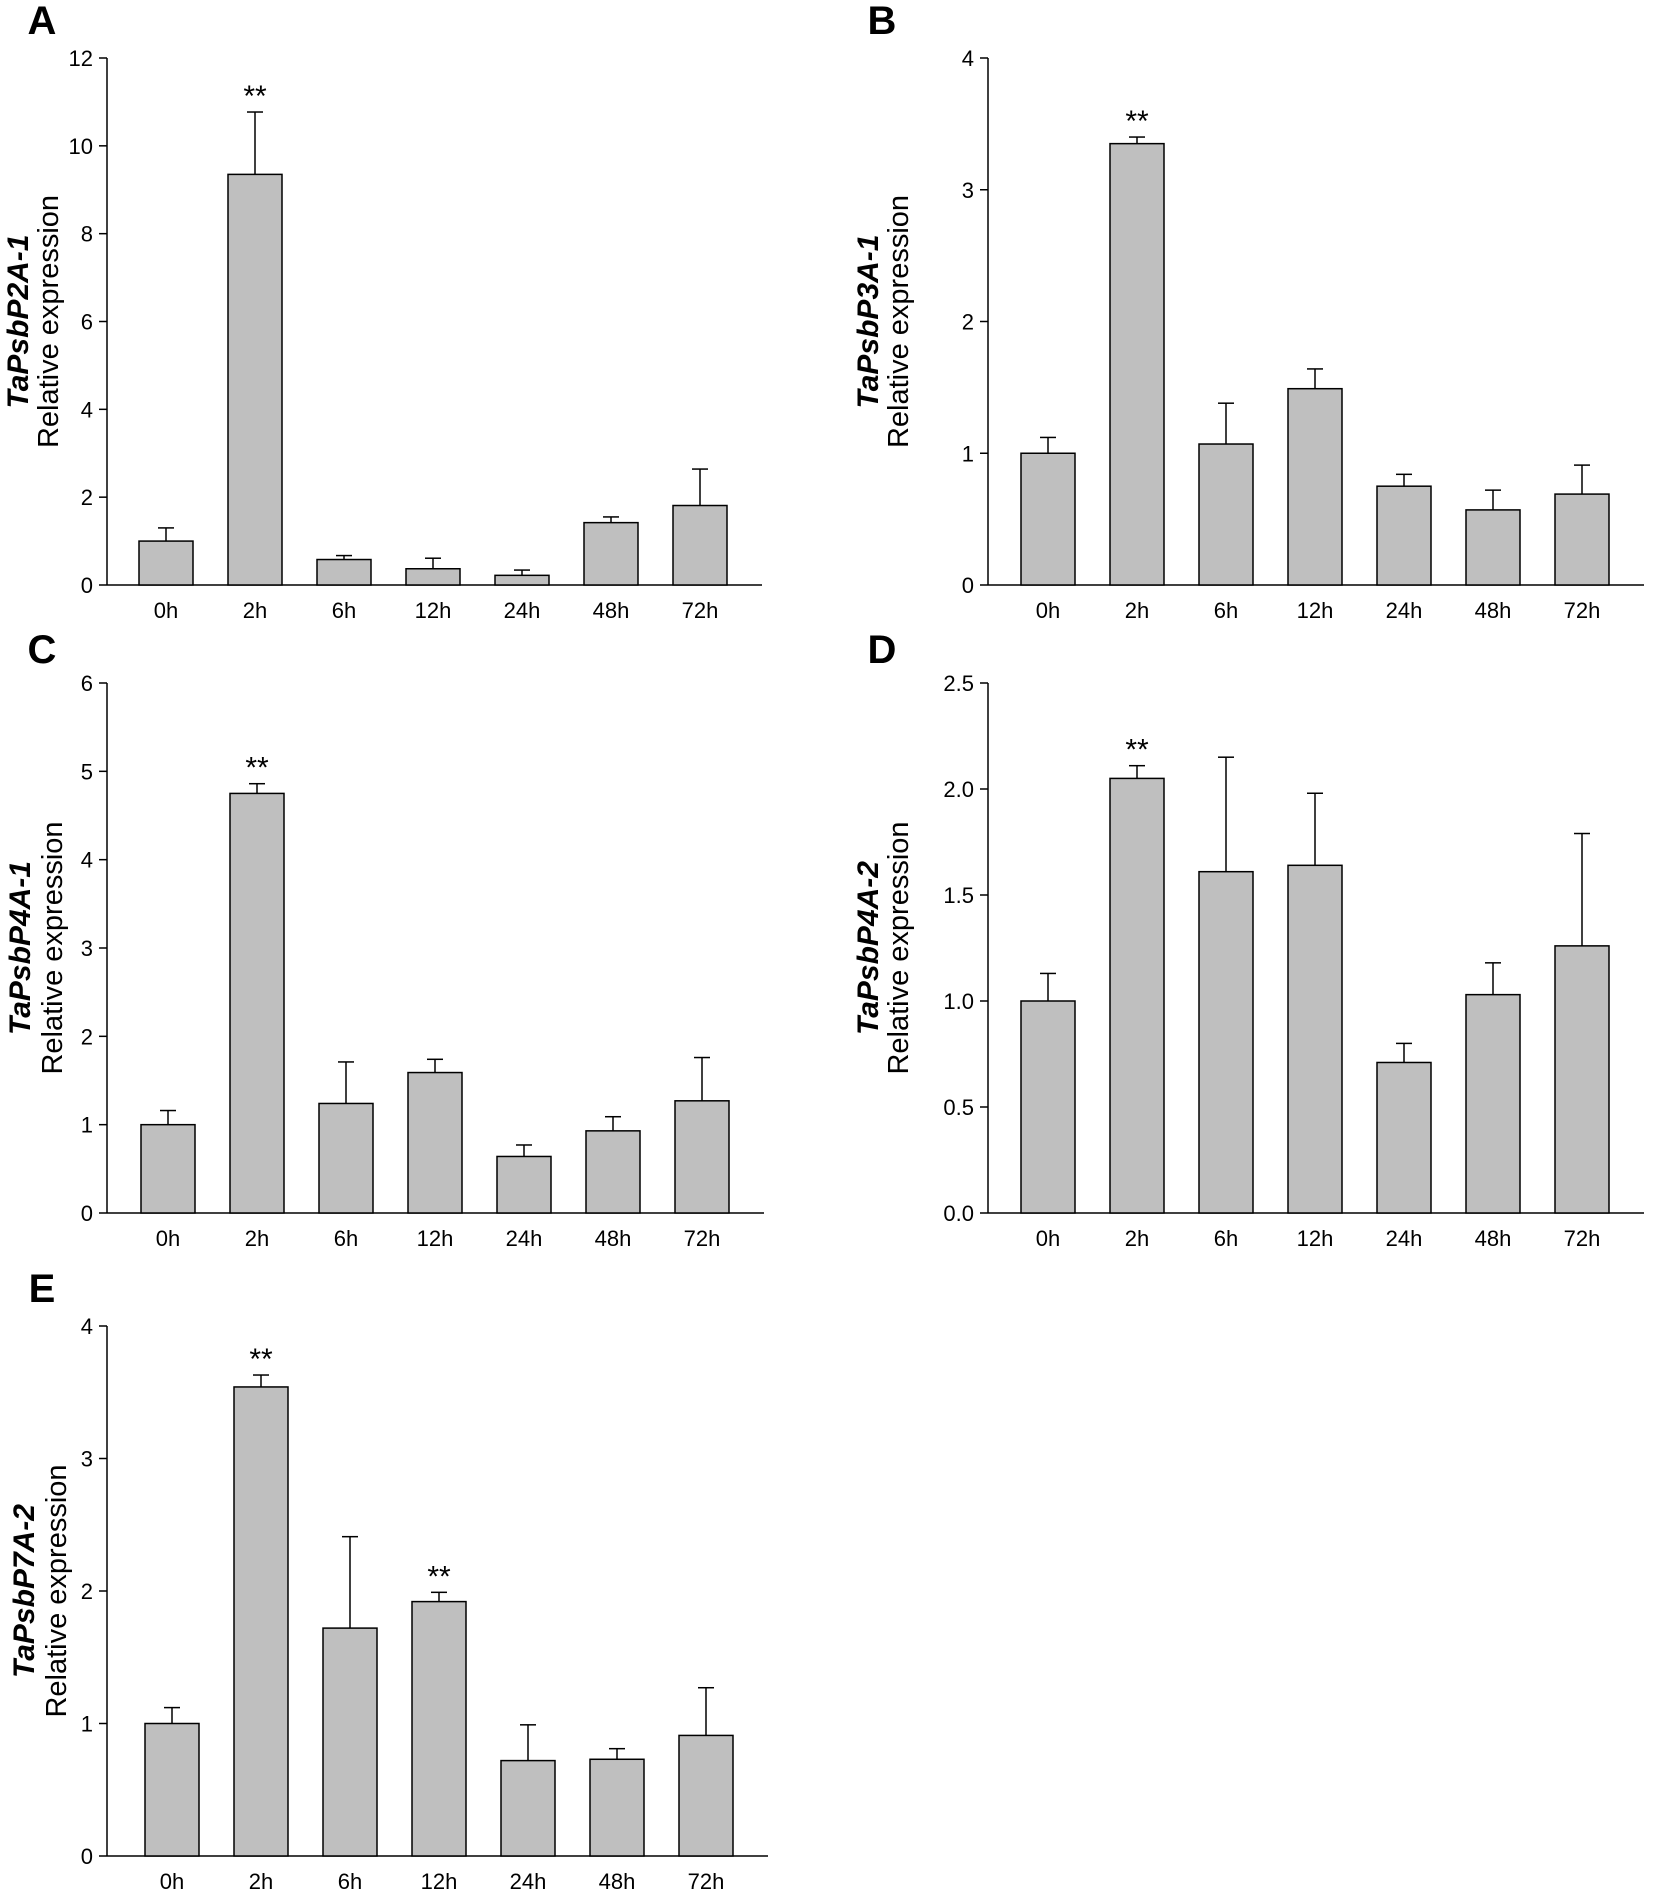  I want to click on y-tick-label: 5, so click(87, 771).